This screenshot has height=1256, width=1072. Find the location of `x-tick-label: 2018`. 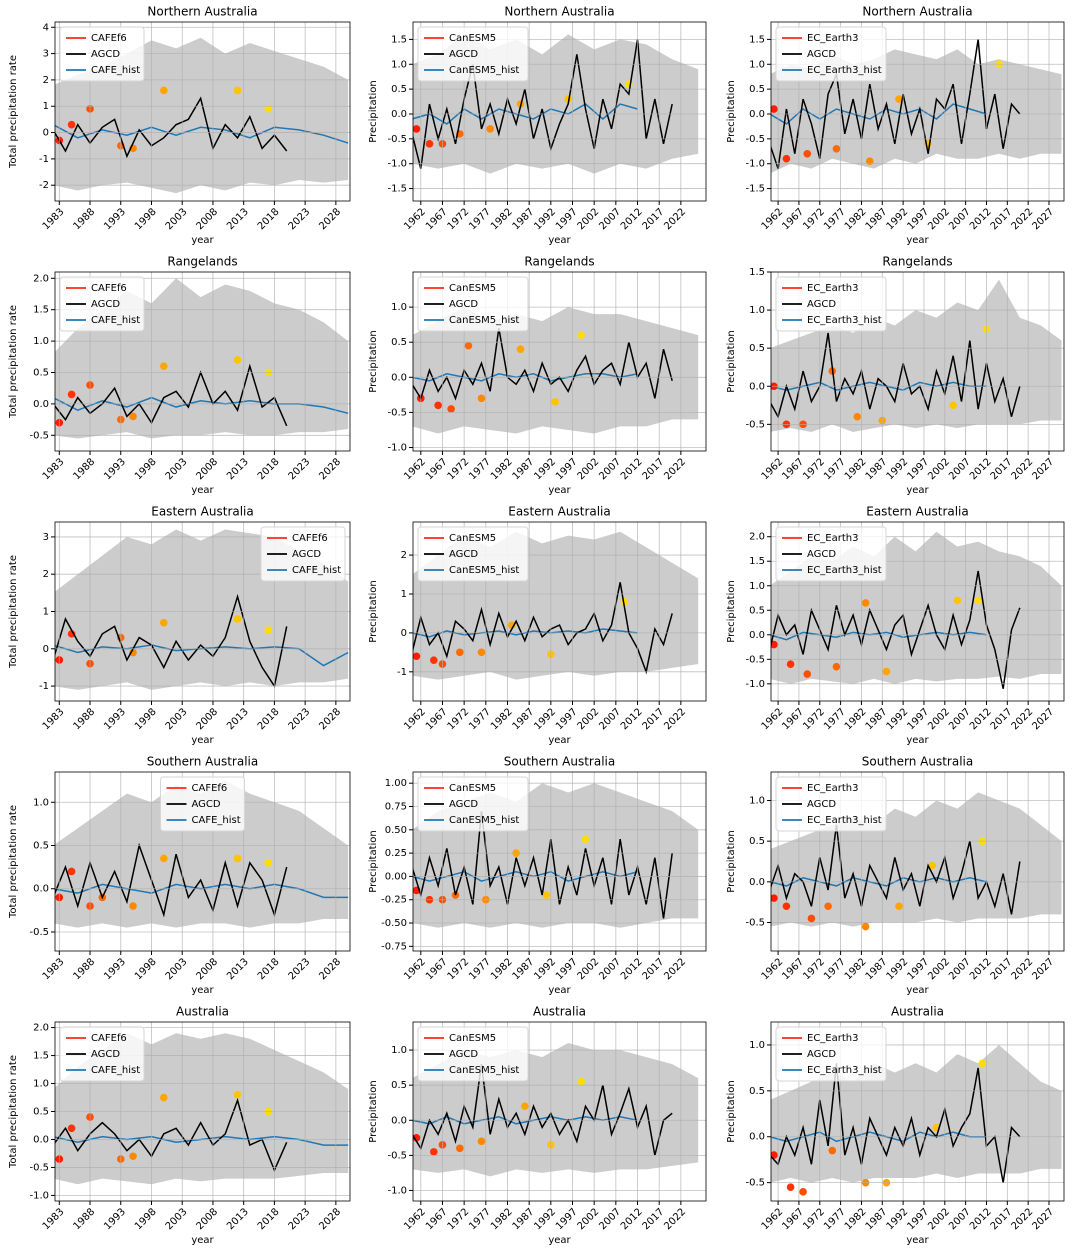

x-tick-label: 2018 is located at coordinates (269, 469).